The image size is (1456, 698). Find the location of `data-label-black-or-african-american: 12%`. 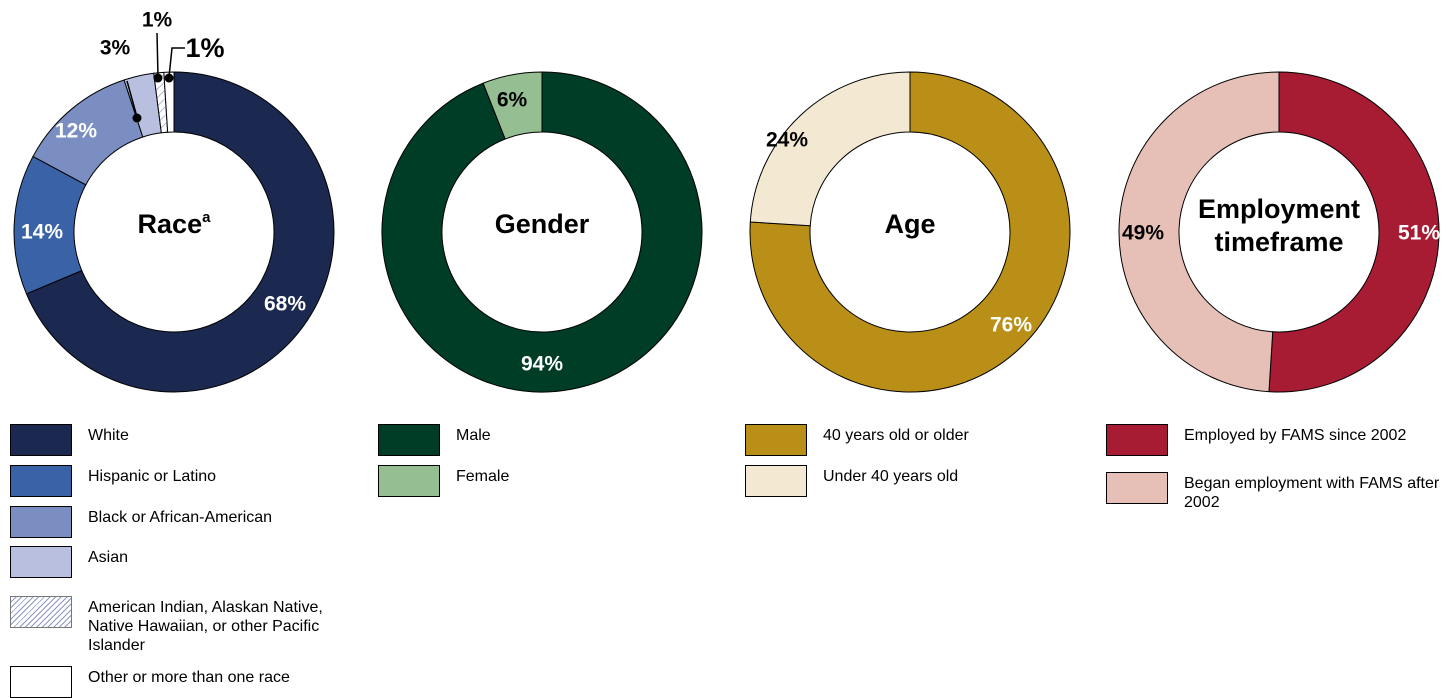

data-label-black-or-african-american: 12% is located at coordinates (76, 131).